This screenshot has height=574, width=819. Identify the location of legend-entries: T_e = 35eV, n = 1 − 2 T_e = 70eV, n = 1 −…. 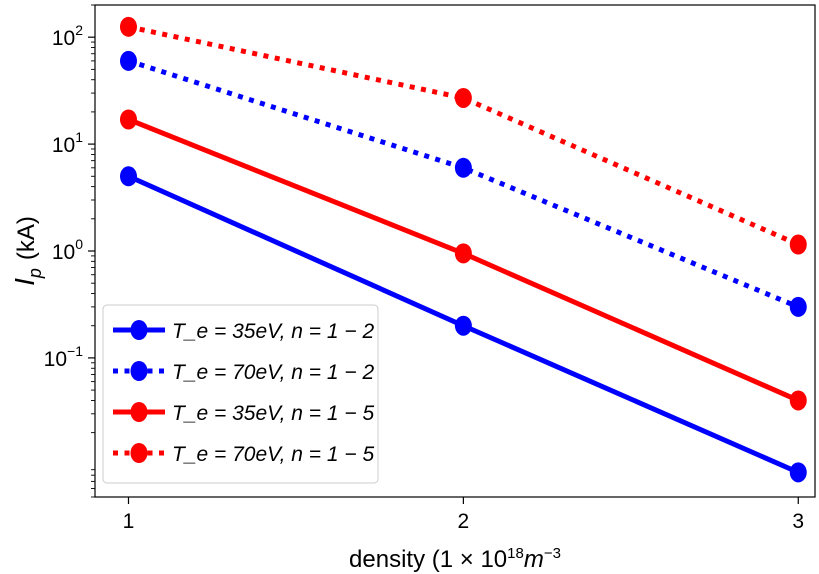
(243, 393).